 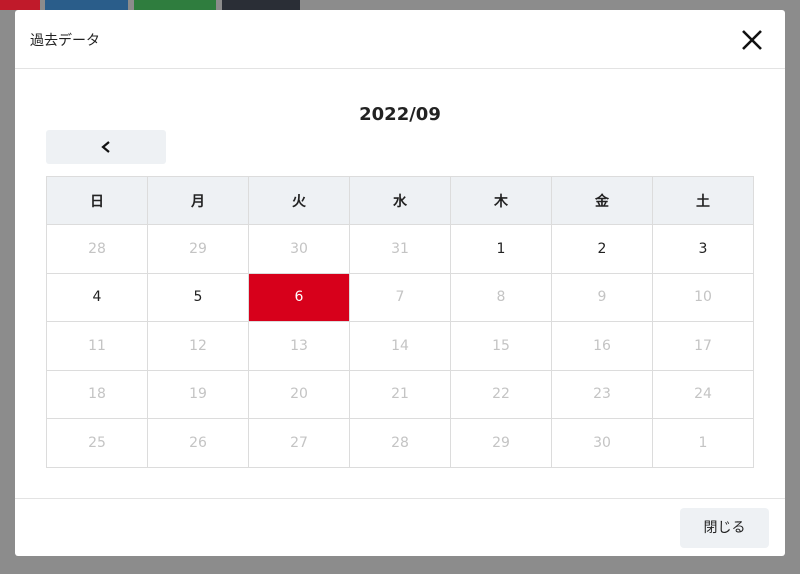 I want to click on day-cell: 11, so click(x=97, y=346).